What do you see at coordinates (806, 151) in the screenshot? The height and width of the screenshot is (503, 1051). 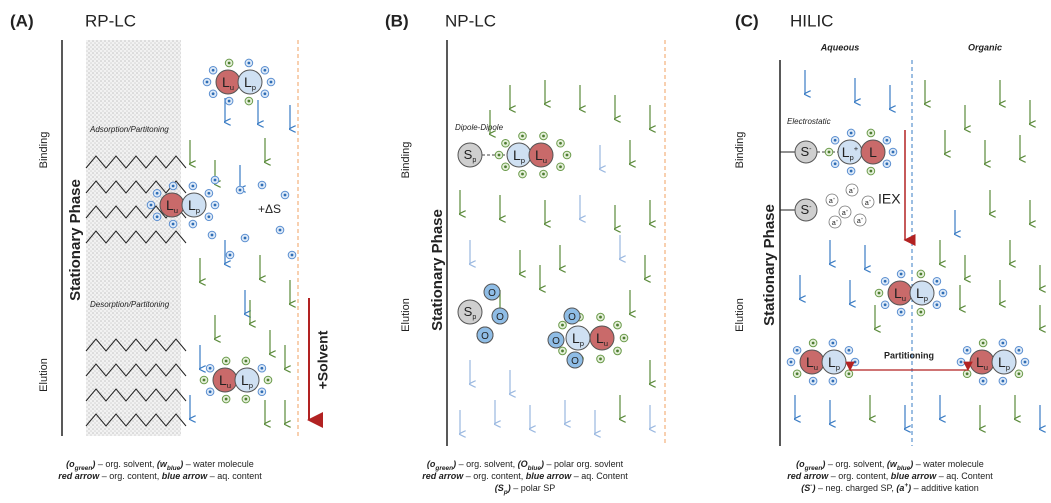 I see `symbol-label: S-` at bounding box center [806, 151].